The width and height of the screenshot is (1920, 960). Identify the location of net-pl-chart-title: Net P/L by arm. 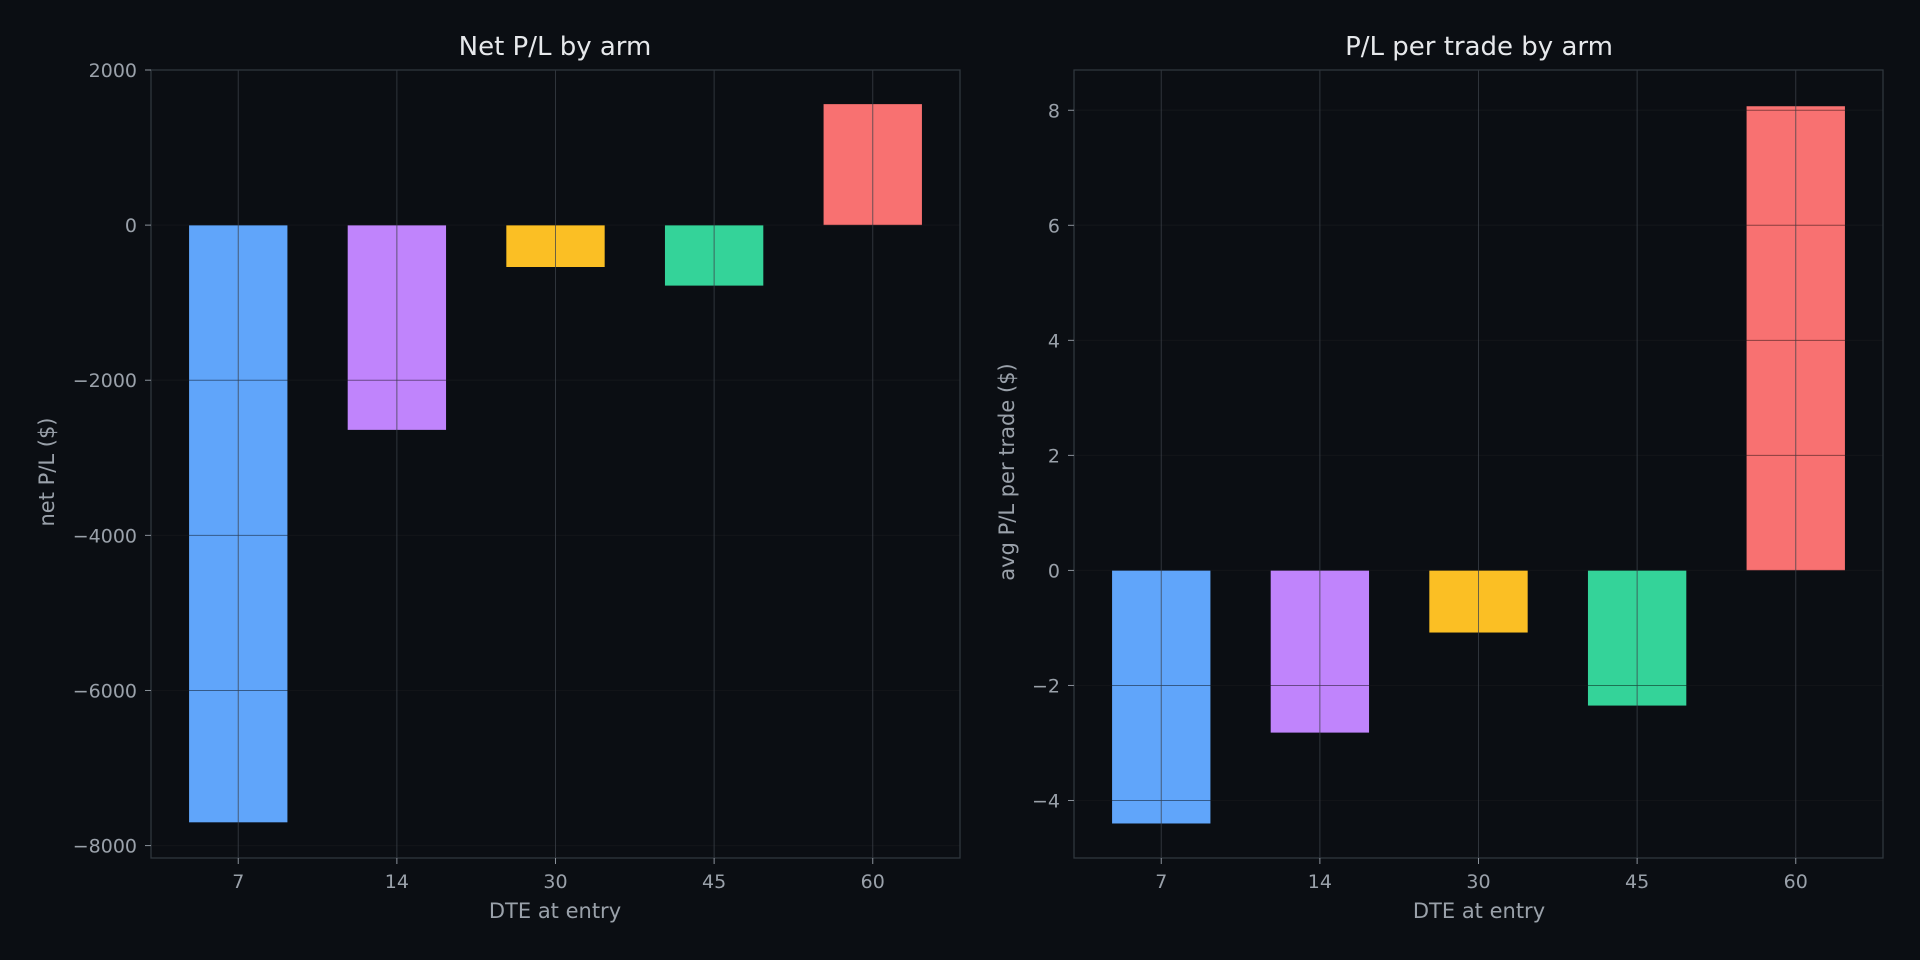
(555, 47).